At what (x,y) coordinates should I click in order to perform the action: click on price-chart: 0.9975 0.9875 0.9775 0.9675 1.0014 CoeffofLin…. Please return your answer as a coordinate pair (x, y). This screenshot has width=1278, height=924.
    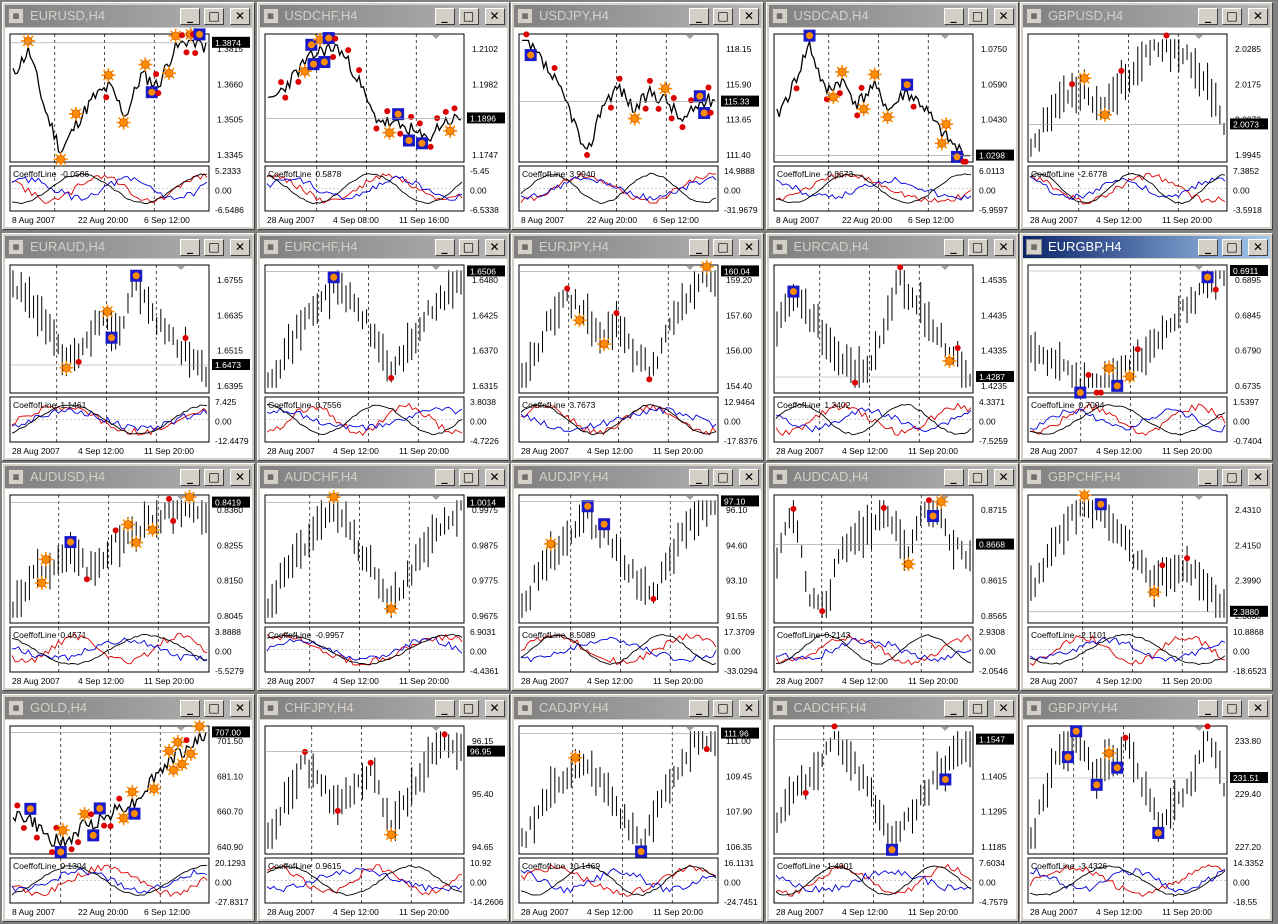
    Looking at the image, I should click on (383, 588).